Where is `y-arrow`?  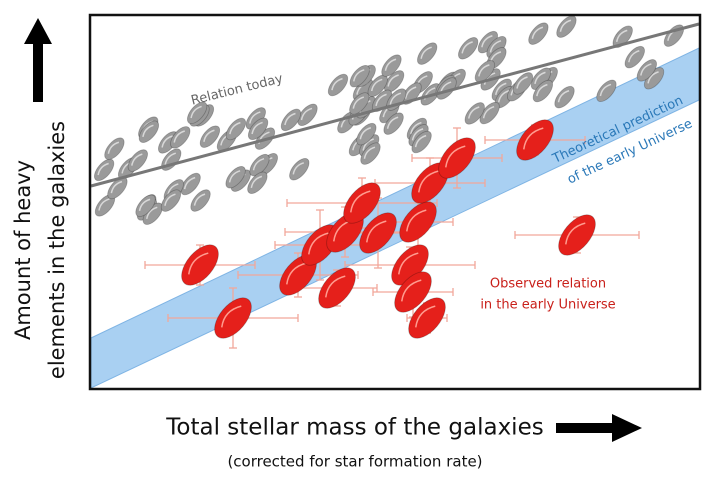 y-arrow is located at coordinates (38, 60).